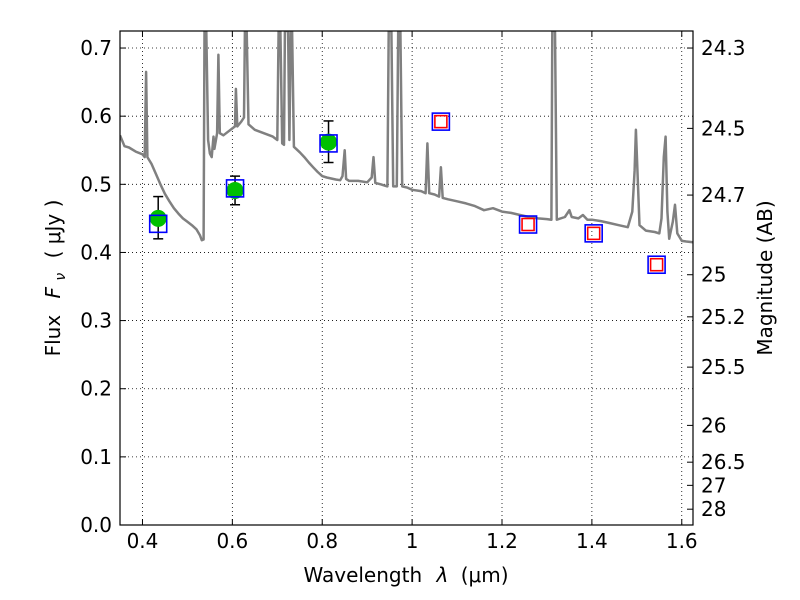 The height and width of the screenshot is (600, 800). Describe the element at coordinates (96, 457) in the screenshot. I see `y-tick-label: 0.1` at that location.